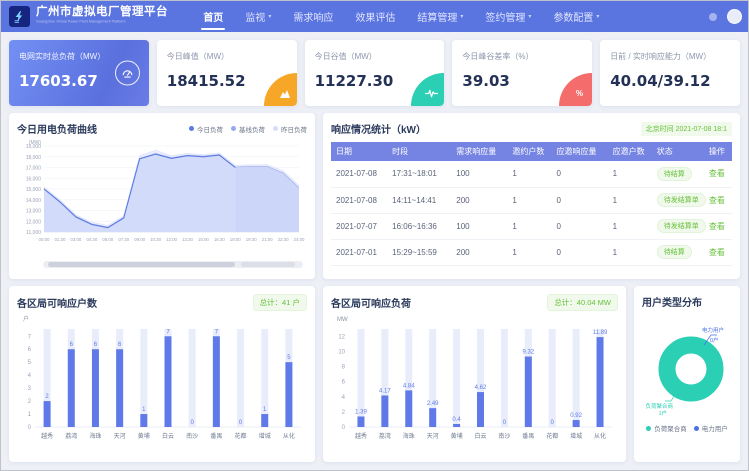  What do you see at coordinates (479, 151) in the screenshot?
I see `column-header: 需求响应量` at bounding box center [479, 151].